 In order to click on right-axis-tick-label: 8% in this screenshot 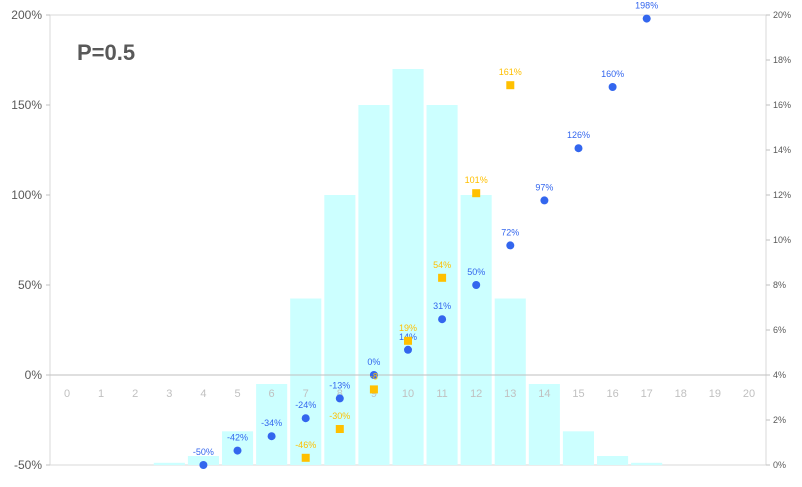, I will do `click(779, 285)`.